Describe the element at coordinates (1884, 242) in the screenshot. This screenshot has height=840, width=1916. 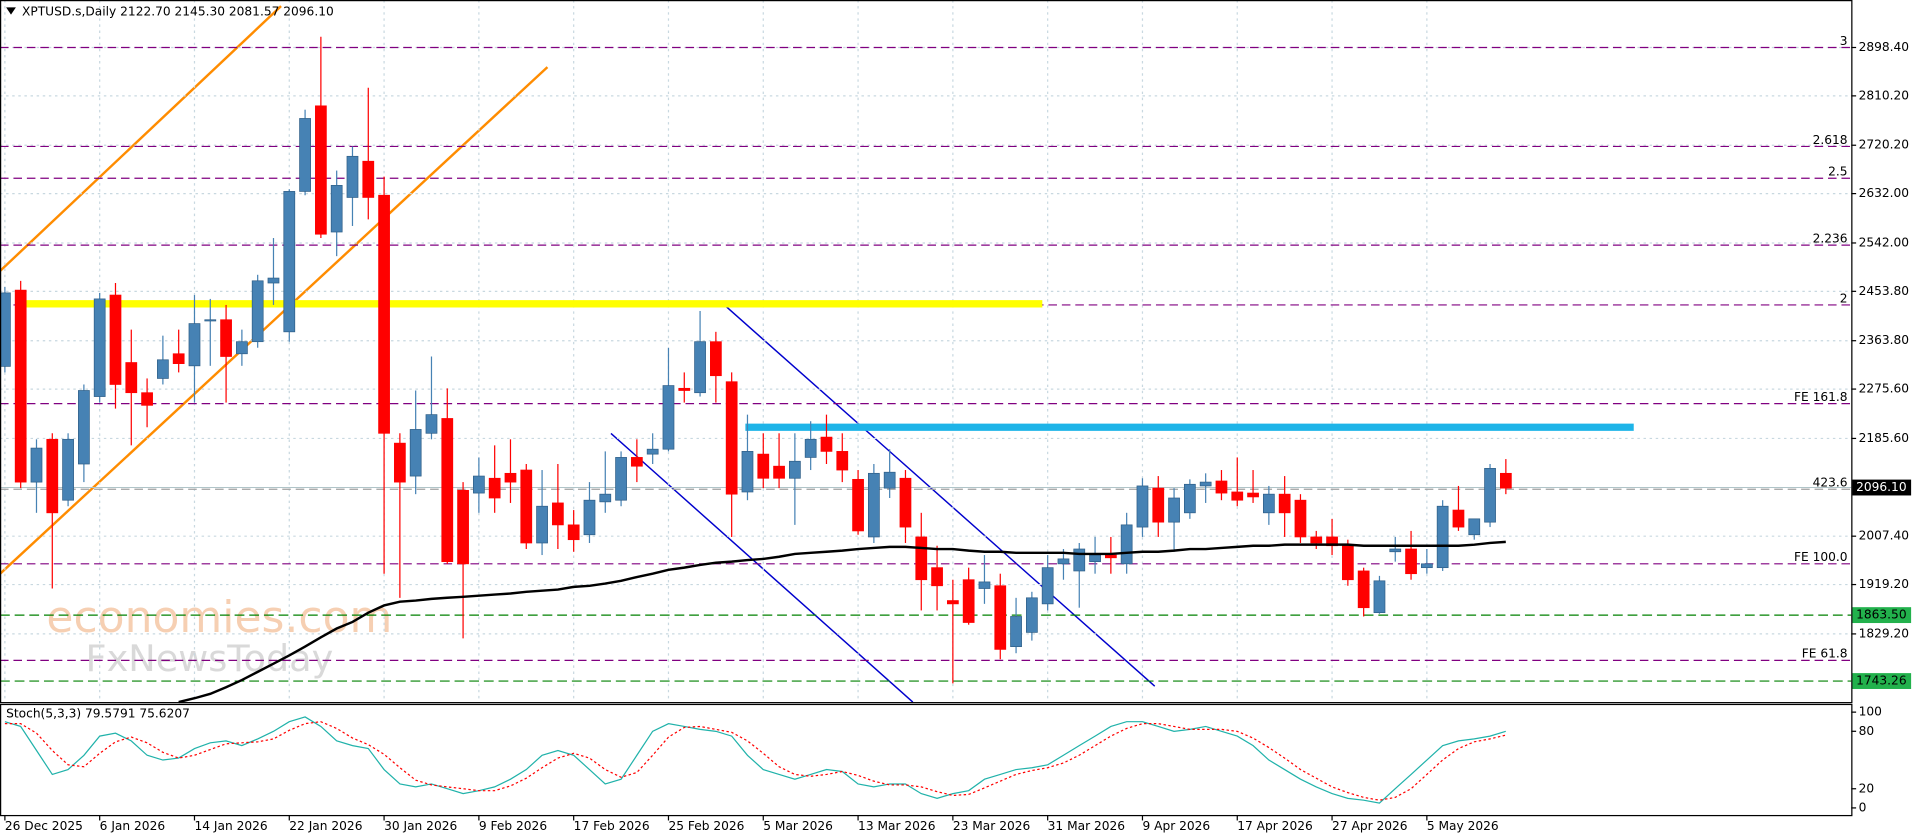
I see `y-tick-label: 2542.00` at that location.